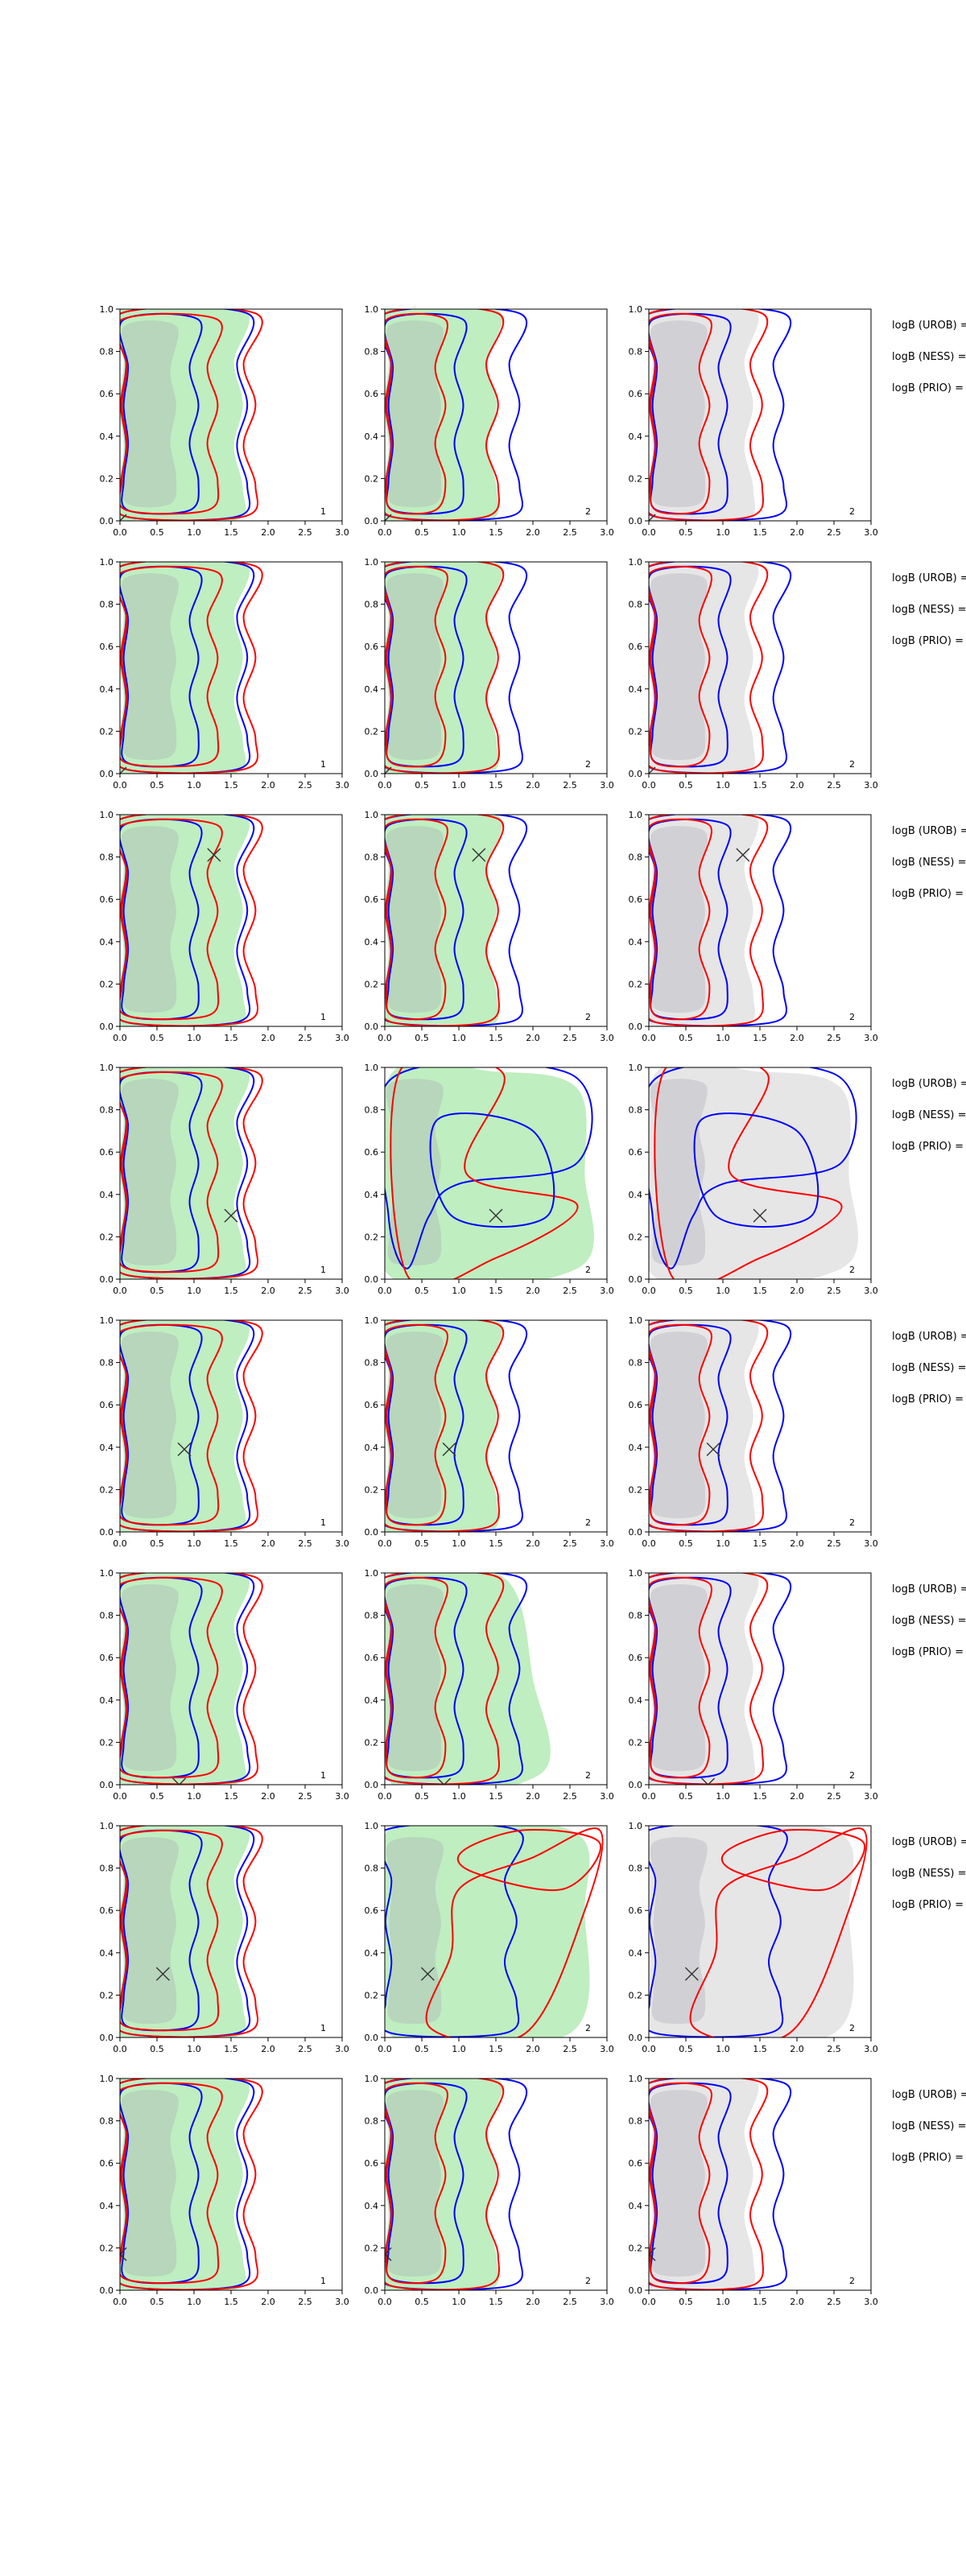  Describe the element at coordinates (224, 674) in the screenshot. I see `panel-r2-c1: 0.0 0.5 1.0 1.5 2.0 2.5 3.0 0.0 0.2 0.4 0.6 0.8 1.0 1` at that location.